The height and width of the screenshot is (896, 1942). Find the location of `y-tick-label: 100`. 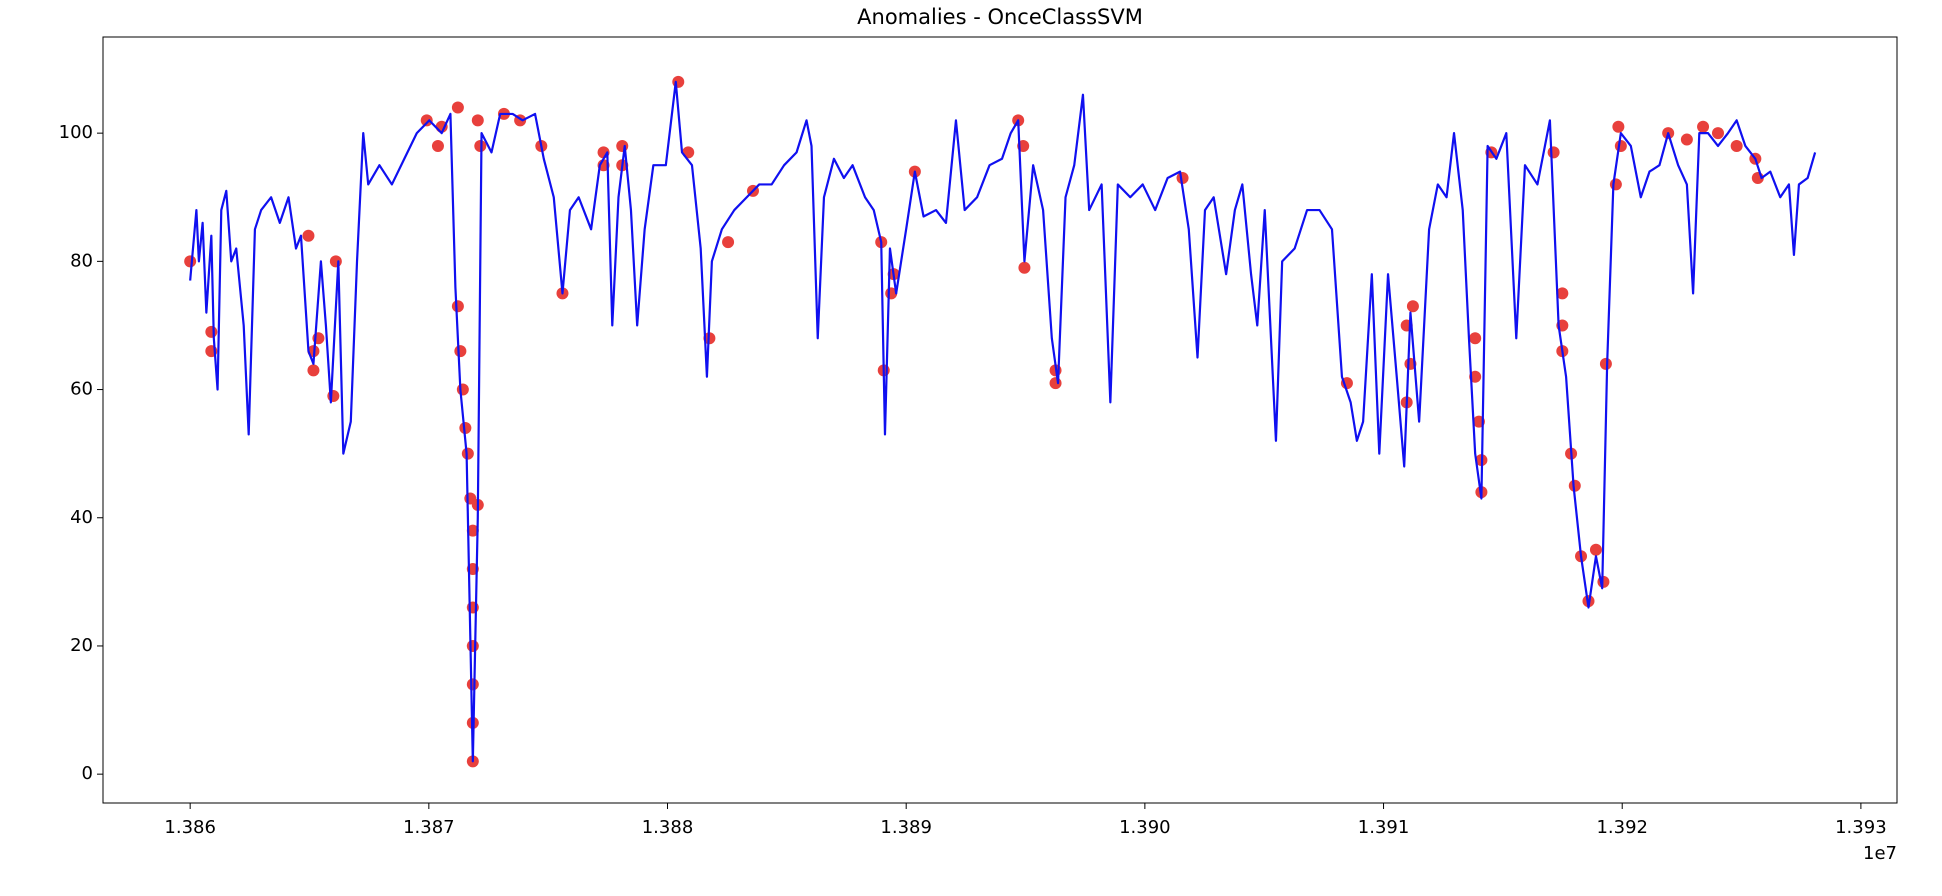

y-tick-label: 100 is located at coordinates (76, 132).